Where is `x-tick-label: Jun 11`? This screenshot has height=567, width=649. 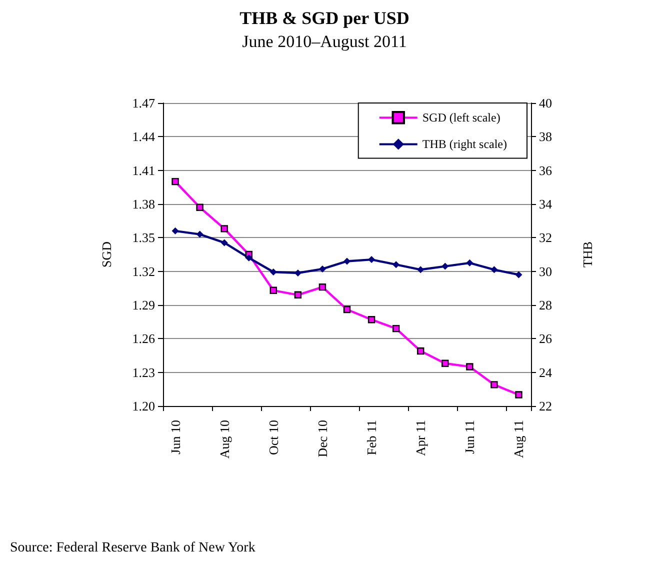
x-tick-label: Jun 11 is located at coordinates (470, 437).